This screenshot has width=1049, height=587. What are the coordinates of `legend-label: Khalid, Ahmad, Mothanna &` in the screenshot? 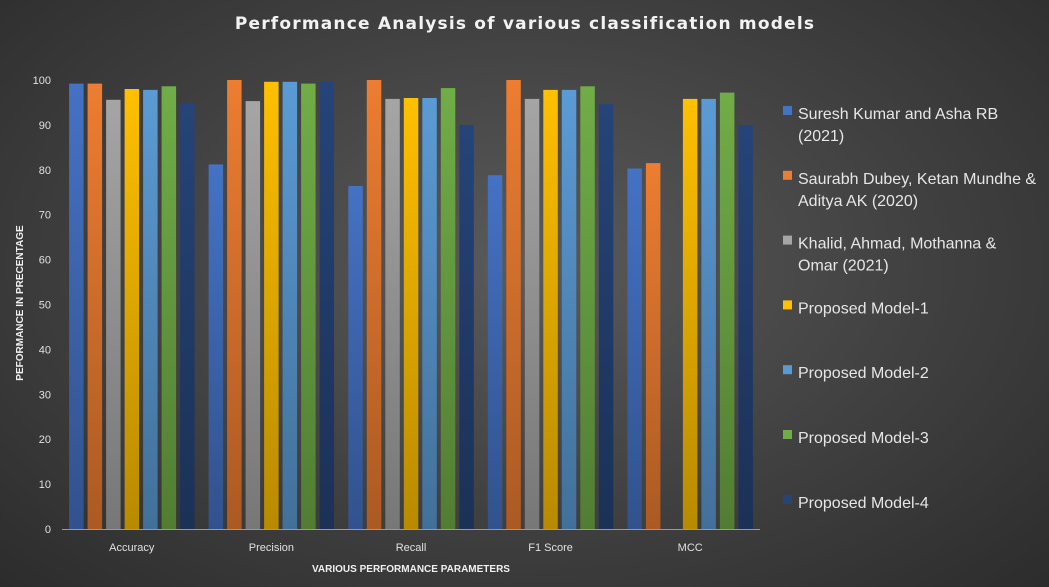 It's located at (897, 244).